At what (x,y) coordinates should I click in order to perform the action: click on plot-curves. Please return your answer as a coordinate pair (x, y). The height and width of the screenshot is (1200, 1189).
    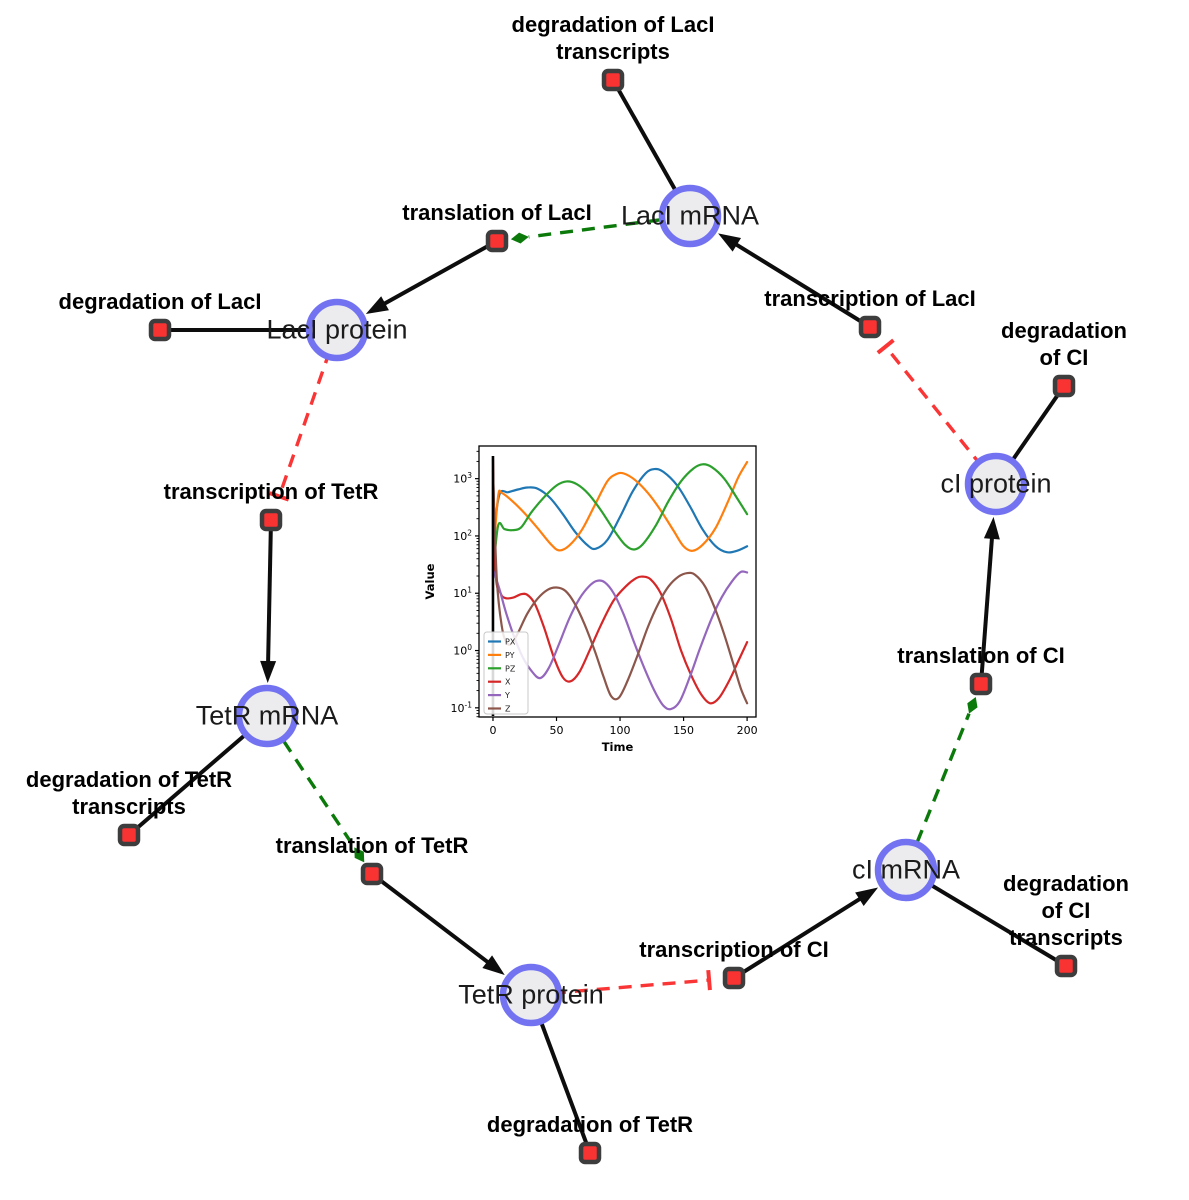
    Looking at the image, I should click on (620, 586).